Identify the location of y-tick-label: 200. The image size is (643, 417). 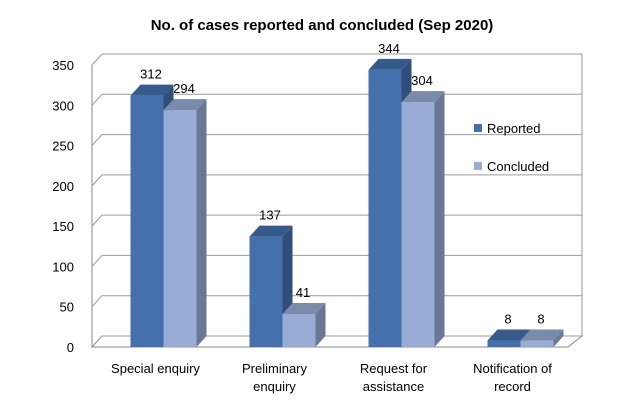
(63, 186).